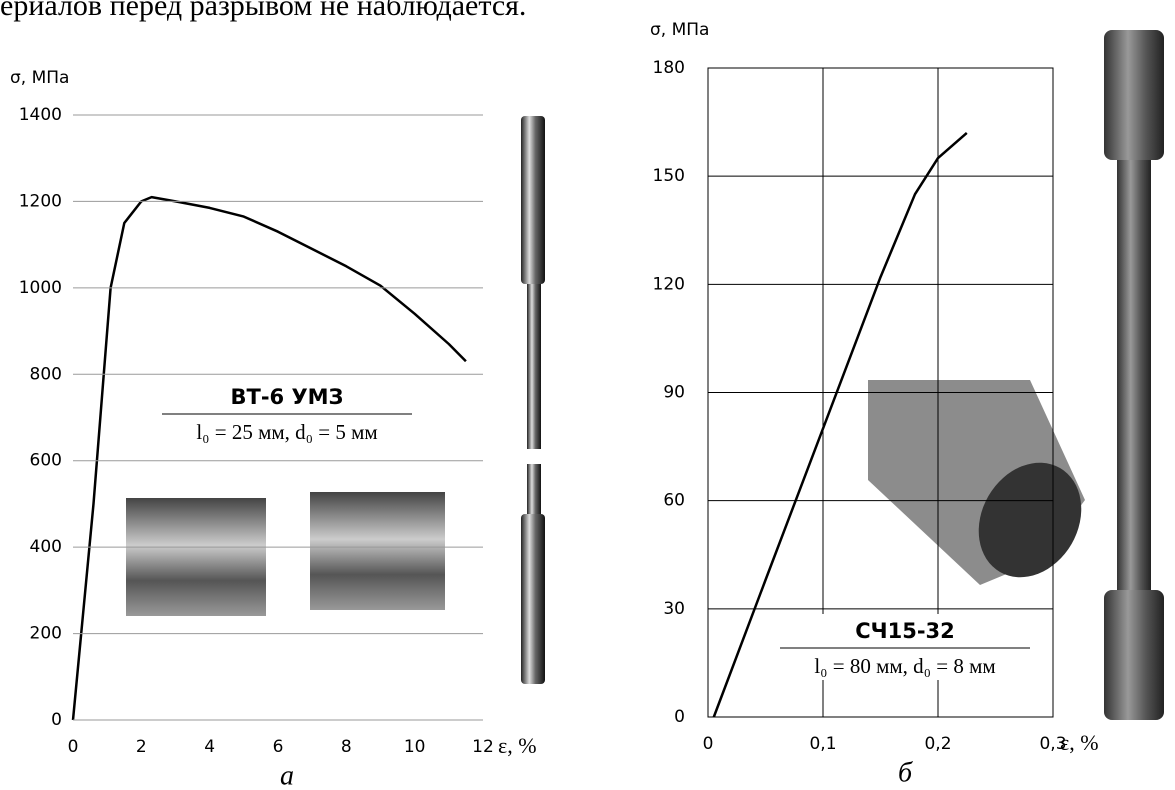 The image size is (1175, 790). What do you see at coordinates (46, 374) in the screenshot?
I see `y-tick-label: 800` at bounding box center [46, 374].